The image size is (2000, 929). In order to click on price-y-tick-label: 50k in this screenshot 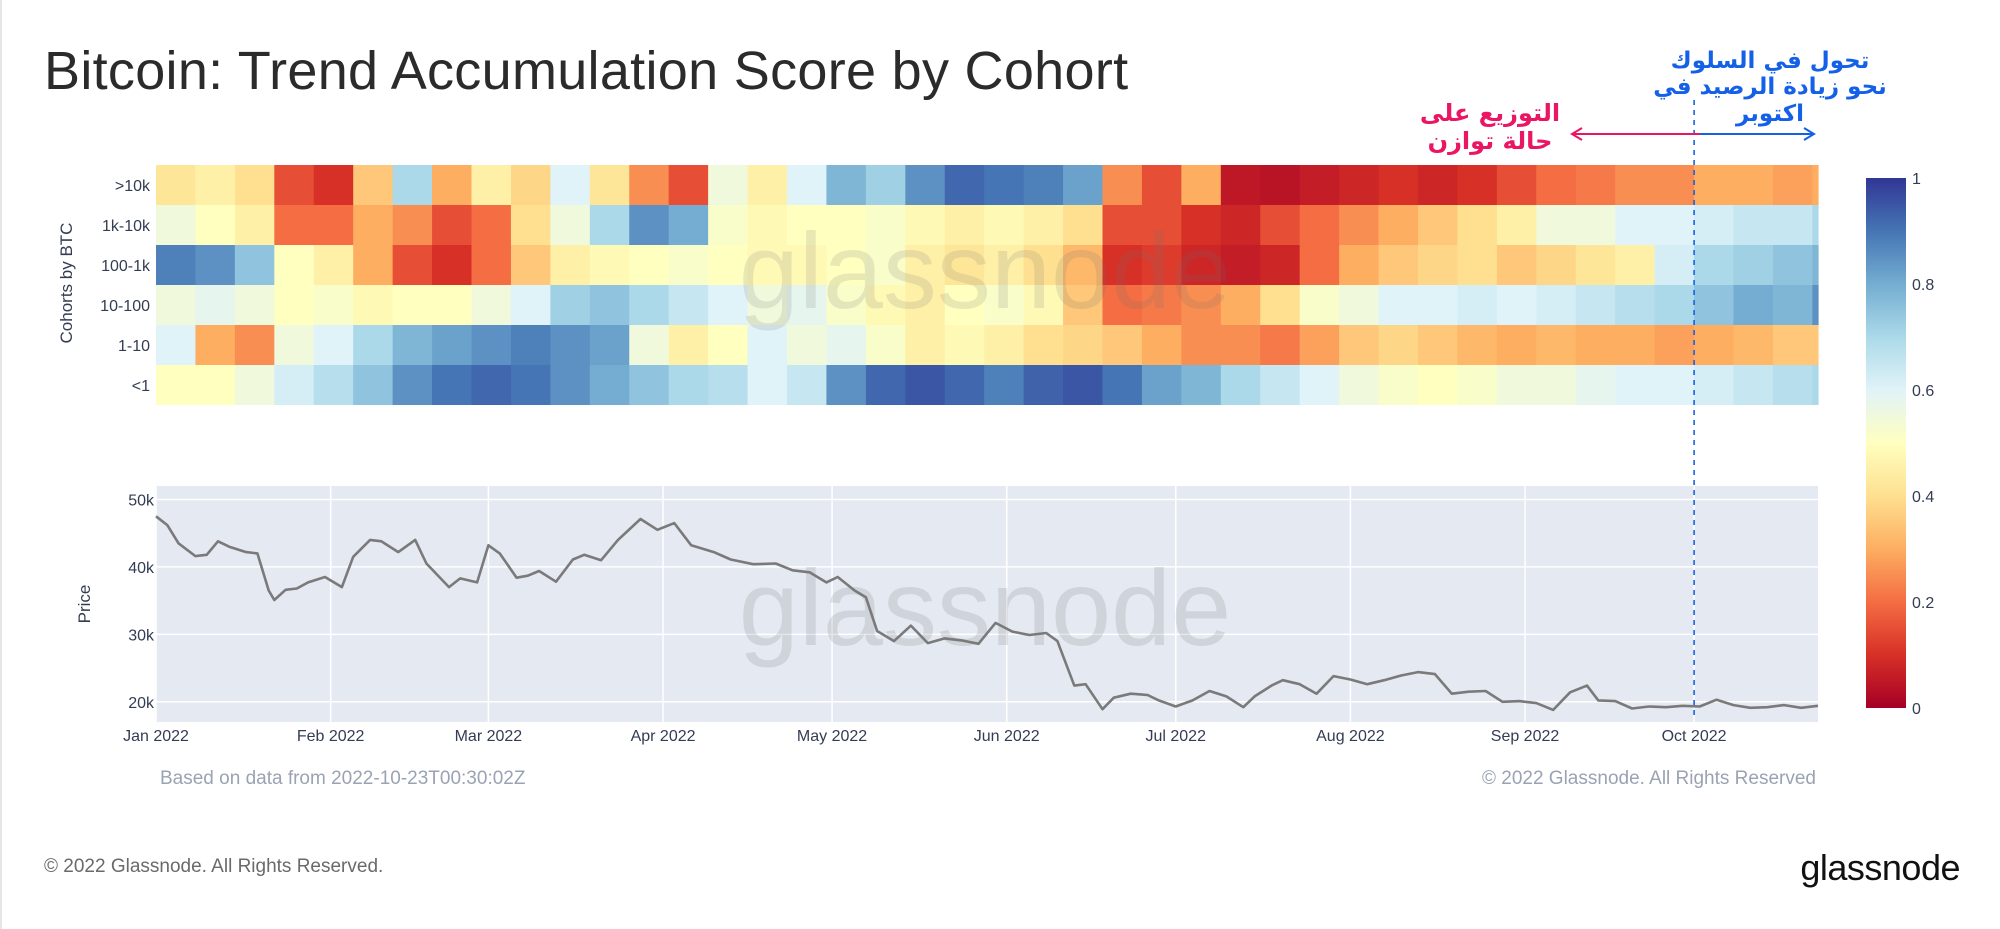, I will do `click(141, 500)`.